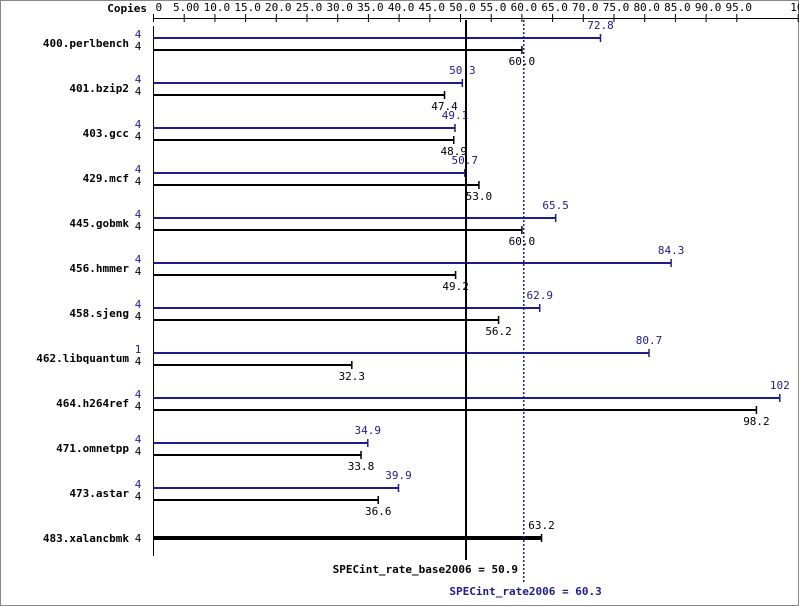 The image size is (799, 606). I want to click on x-tick-label: 20.0, so click(278, 7).